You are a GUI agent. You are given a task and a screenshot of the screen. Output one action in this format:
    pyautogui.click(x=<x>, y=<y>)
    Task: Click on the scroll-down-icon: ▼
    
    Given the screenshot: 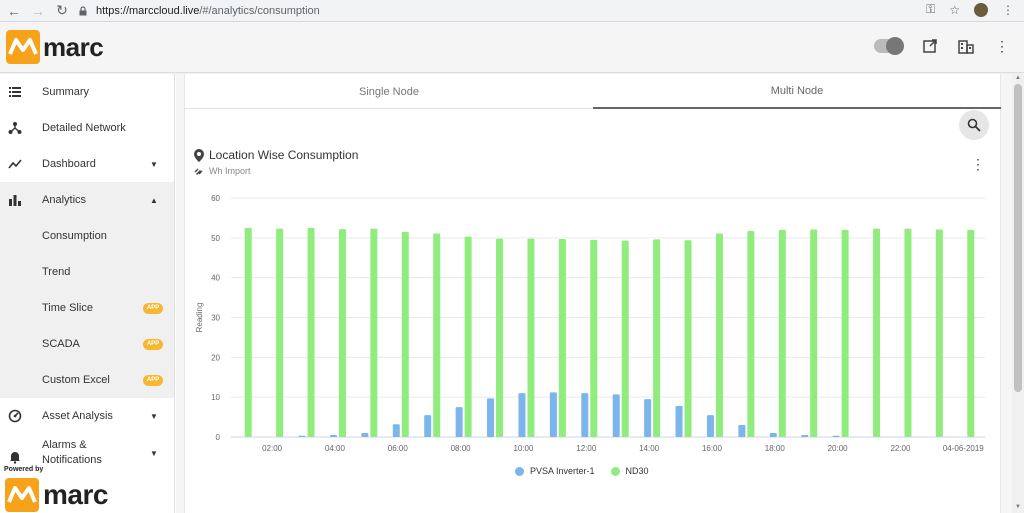 What is the action you would take?
    pyautogui.click(x=1018, y=507)
    